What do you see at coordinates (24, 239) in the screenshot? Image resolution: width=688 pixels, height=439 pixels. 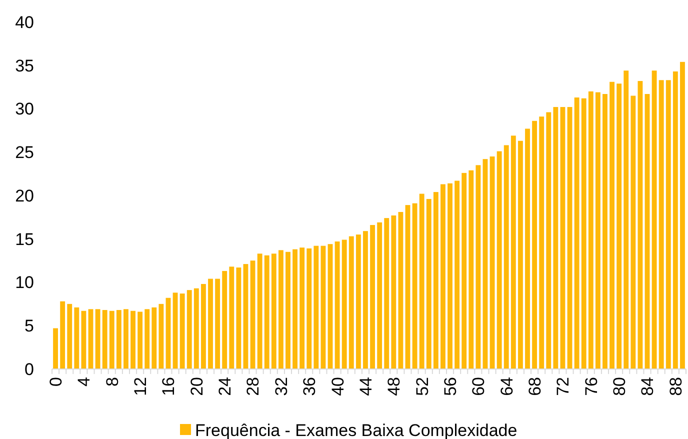 I see `y-tick-label: 15` at bounding box center [24, 239].